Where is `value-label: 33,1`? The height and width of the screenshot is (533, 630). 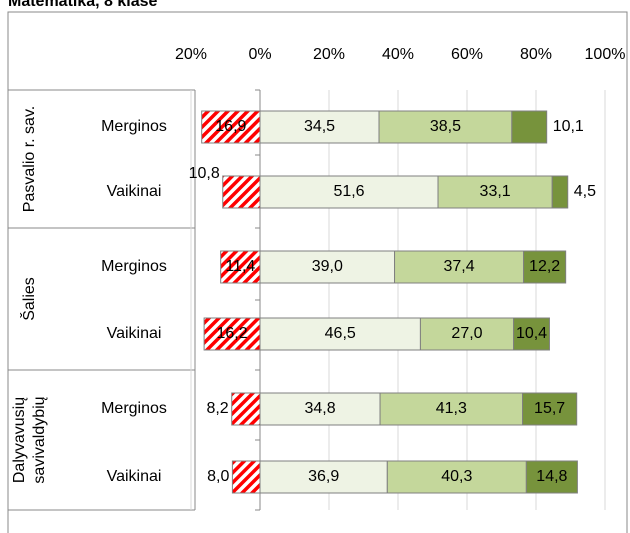
value-label: 33,1 is located at coordinates (495, 191).